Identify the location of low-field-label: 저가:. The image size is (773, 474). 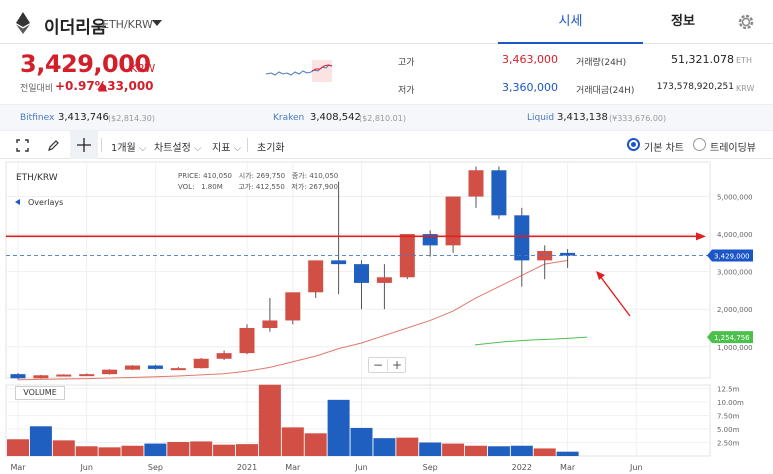
(299, 187).